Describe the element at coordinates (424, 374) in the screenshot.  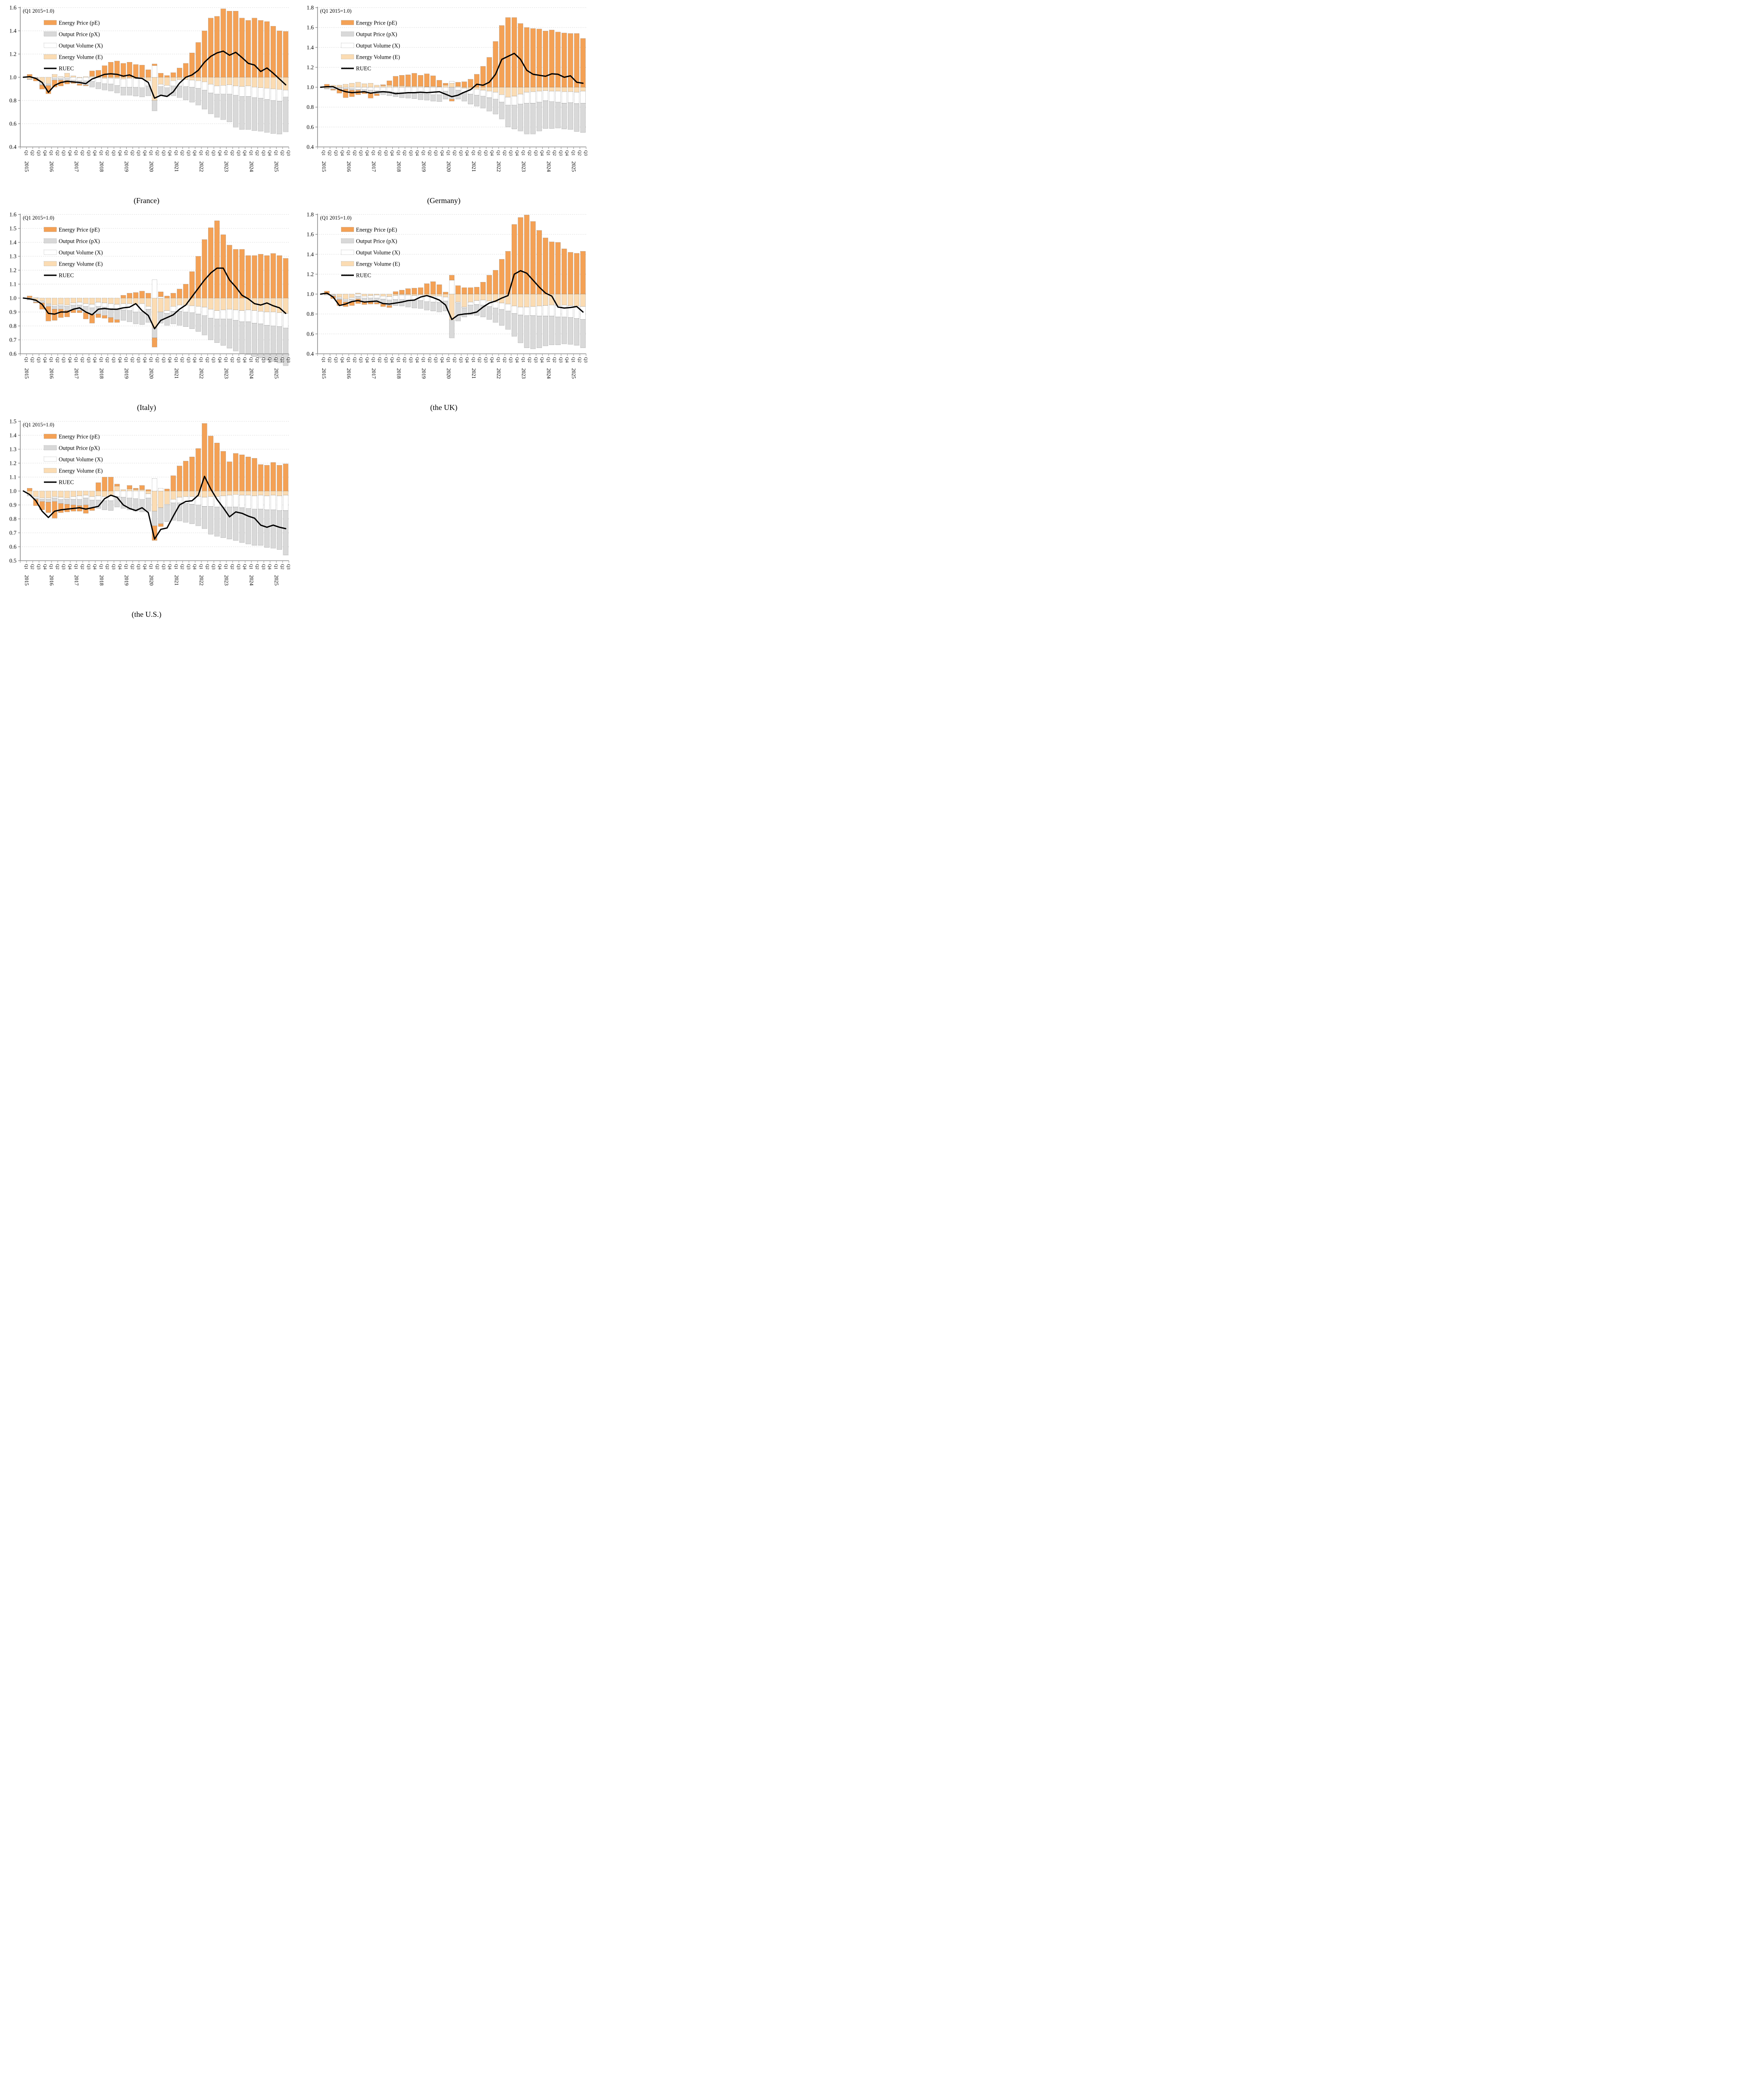
I see `x-year-label: 2019` at that location.